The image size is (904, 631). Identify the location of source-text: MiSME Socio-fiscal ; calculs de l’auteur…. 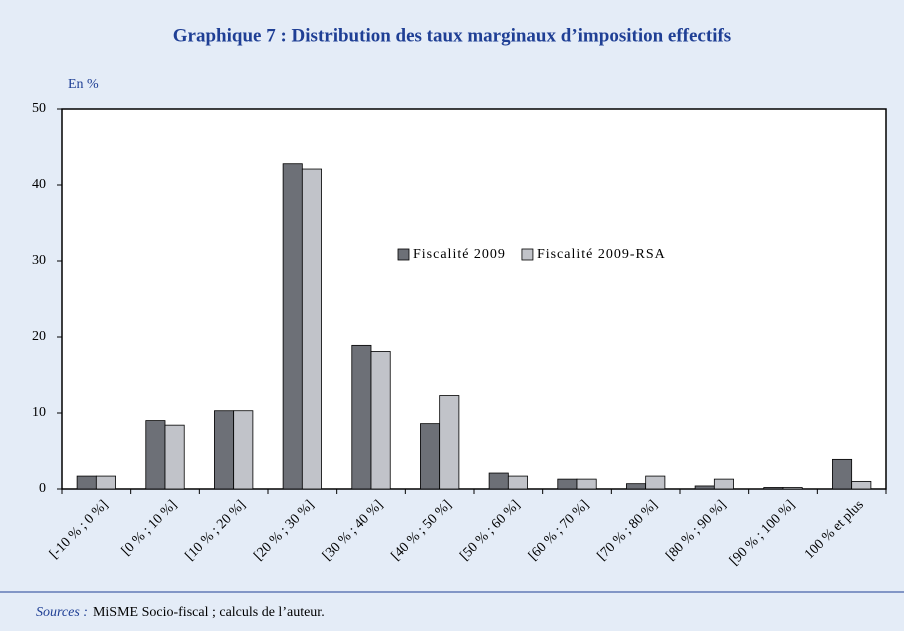
(209, 612).